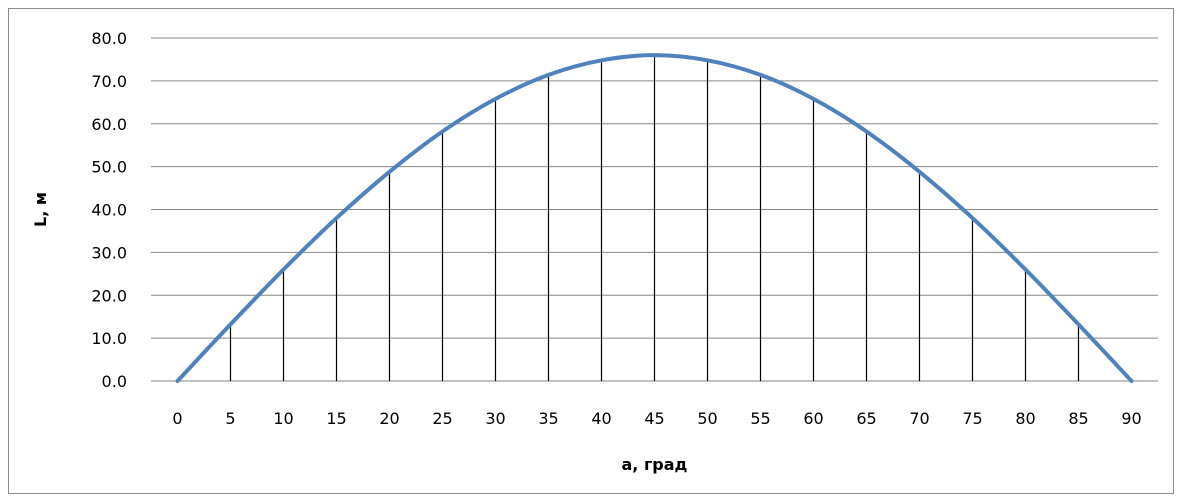 The image size is (1184, 502). I want to click on x-axis-title: a, град, so click(655, 464).